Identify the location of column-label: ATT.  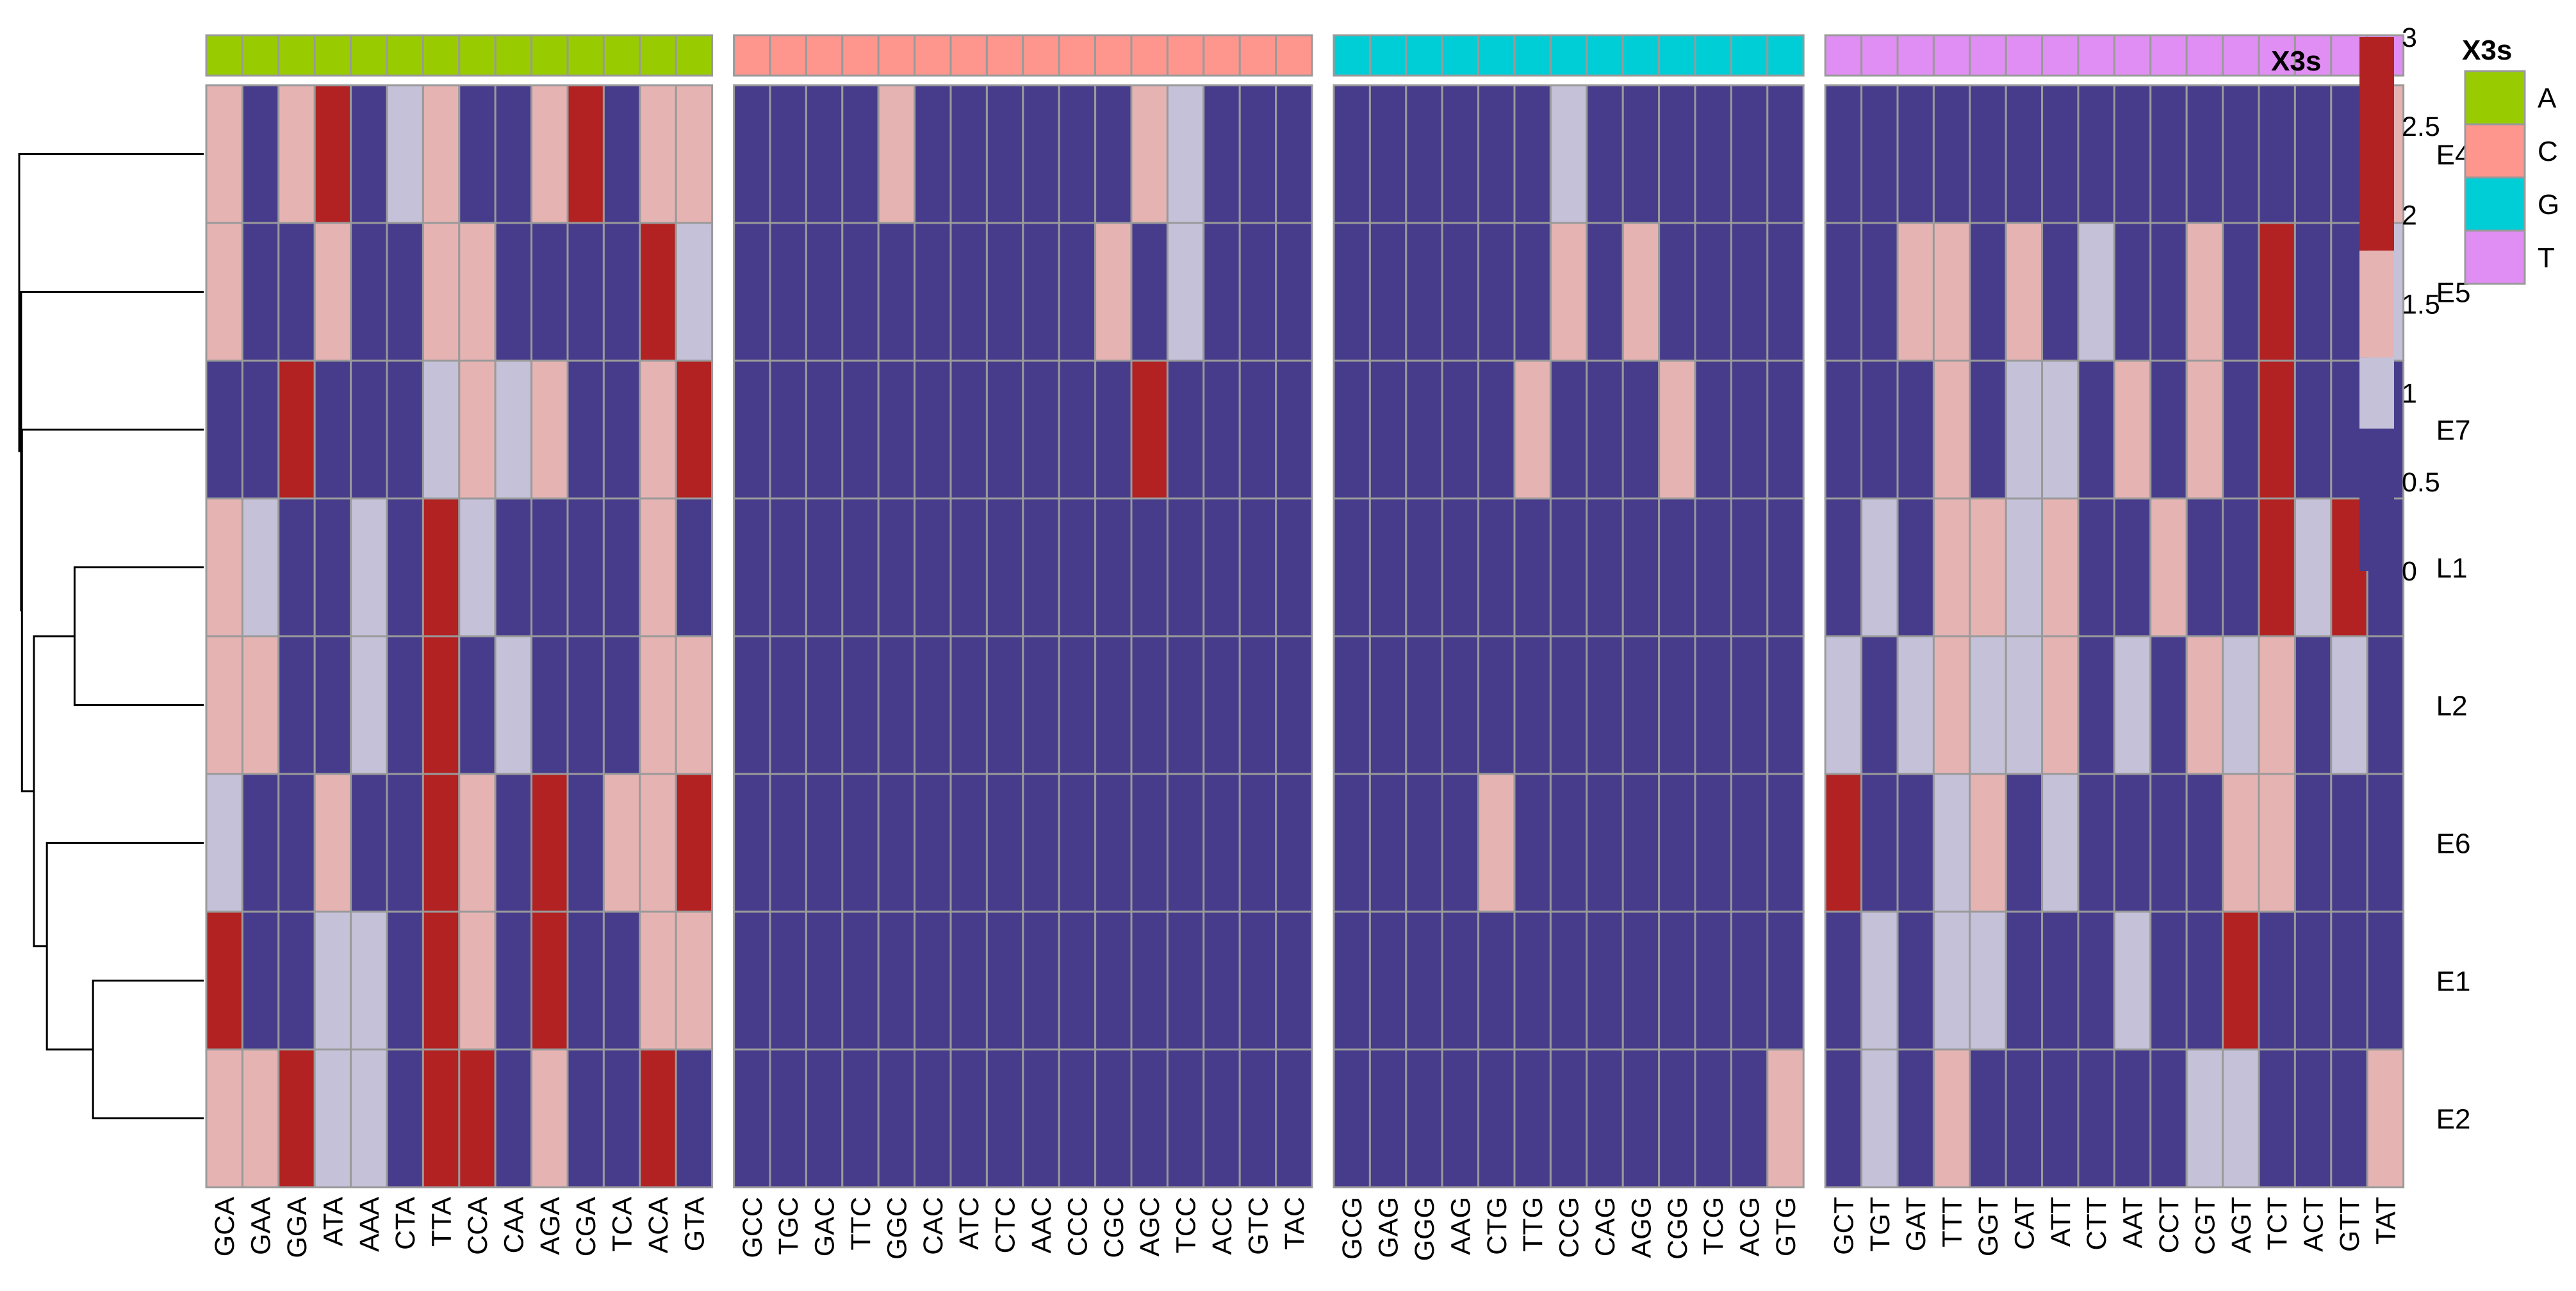
(2061, 1222).